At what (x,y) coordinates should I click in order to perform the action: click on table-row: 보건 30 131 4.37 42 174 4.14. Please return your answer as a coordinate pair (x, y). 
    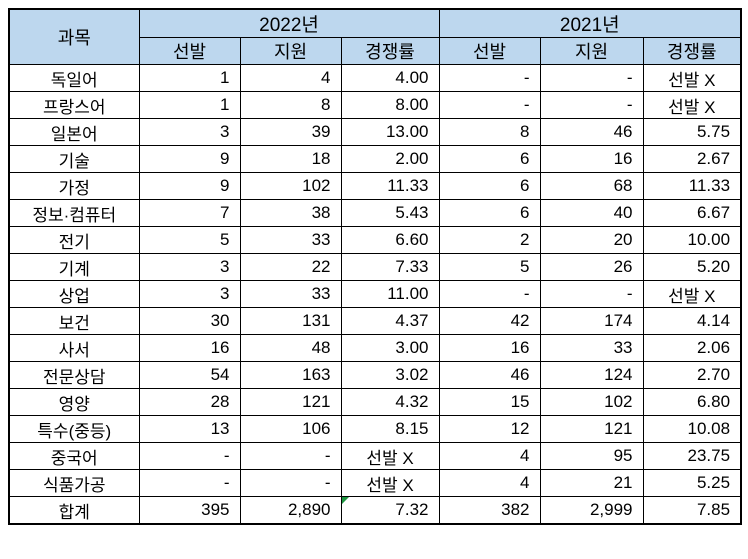
    Looking at the image, I should click on (375, 321).